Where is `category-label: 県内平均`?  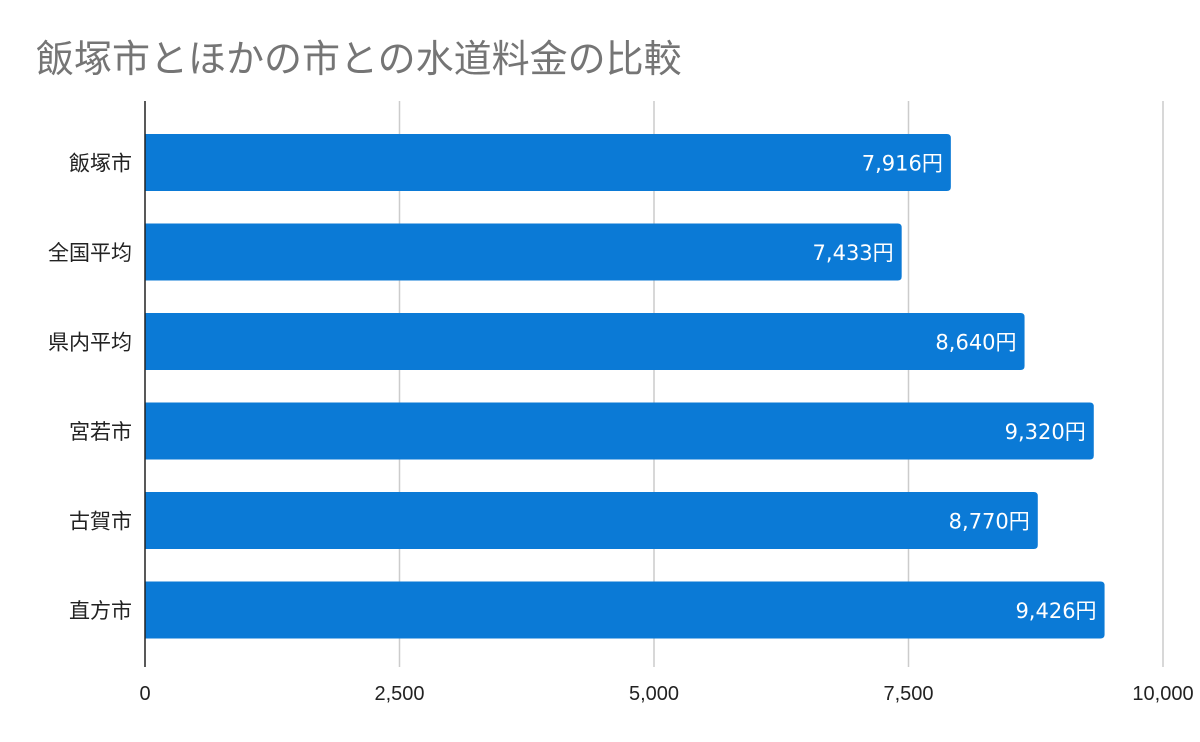 category-label: 県内平均 is located at coordinates (90, 343).